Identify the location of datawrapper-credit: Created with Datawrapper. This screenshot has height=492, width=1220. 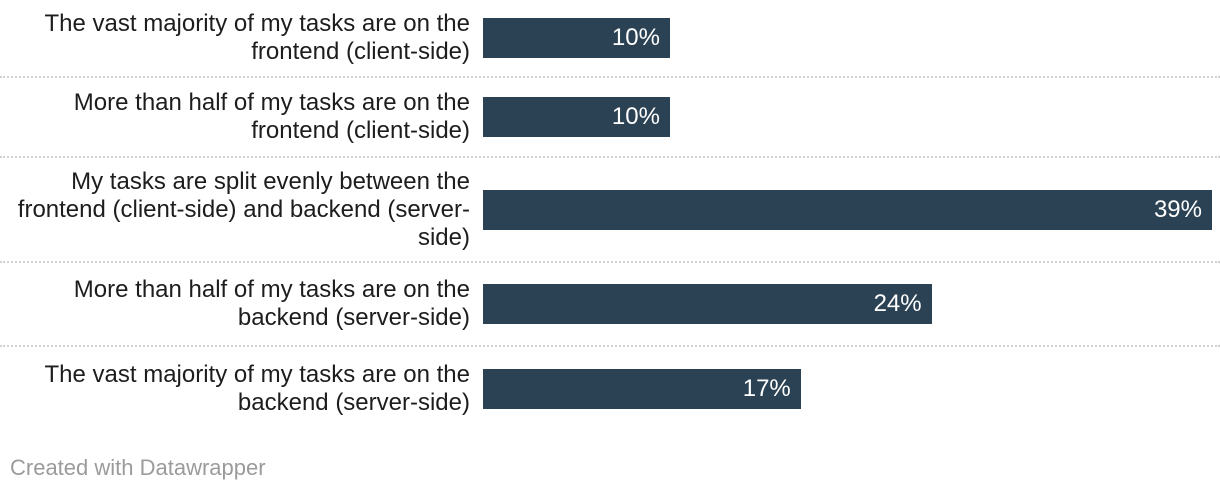
(138, 467).